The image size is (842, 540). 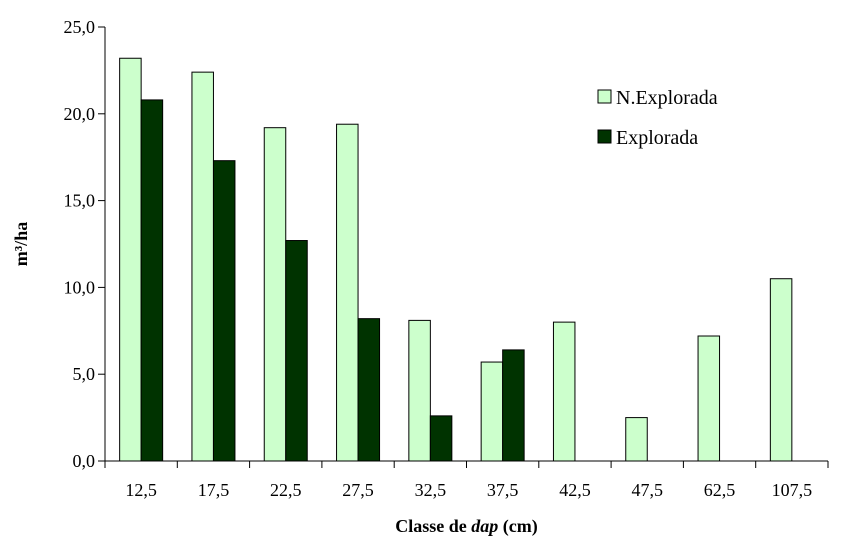 I want to click on y-tick-label: 20,0, so click(x=80, y=114).